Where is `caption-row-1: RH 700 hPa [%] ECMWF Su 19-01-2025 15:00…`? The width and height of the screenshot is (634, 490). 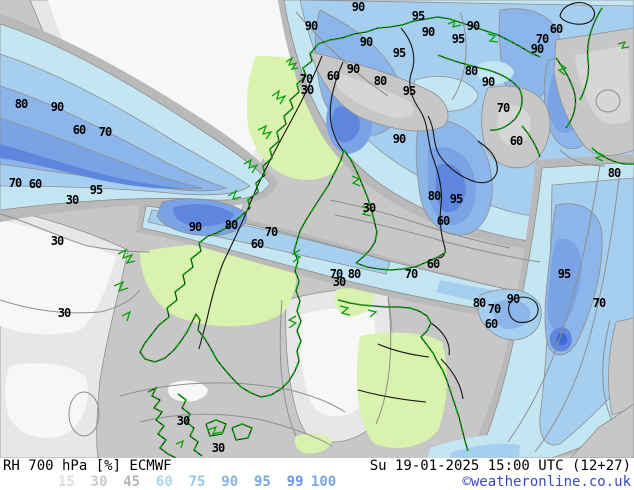
caption-row-1: RH 700 hPa [%] ECMWF Su 19-01-2025 15:00… is located at coordinates (317, 466).